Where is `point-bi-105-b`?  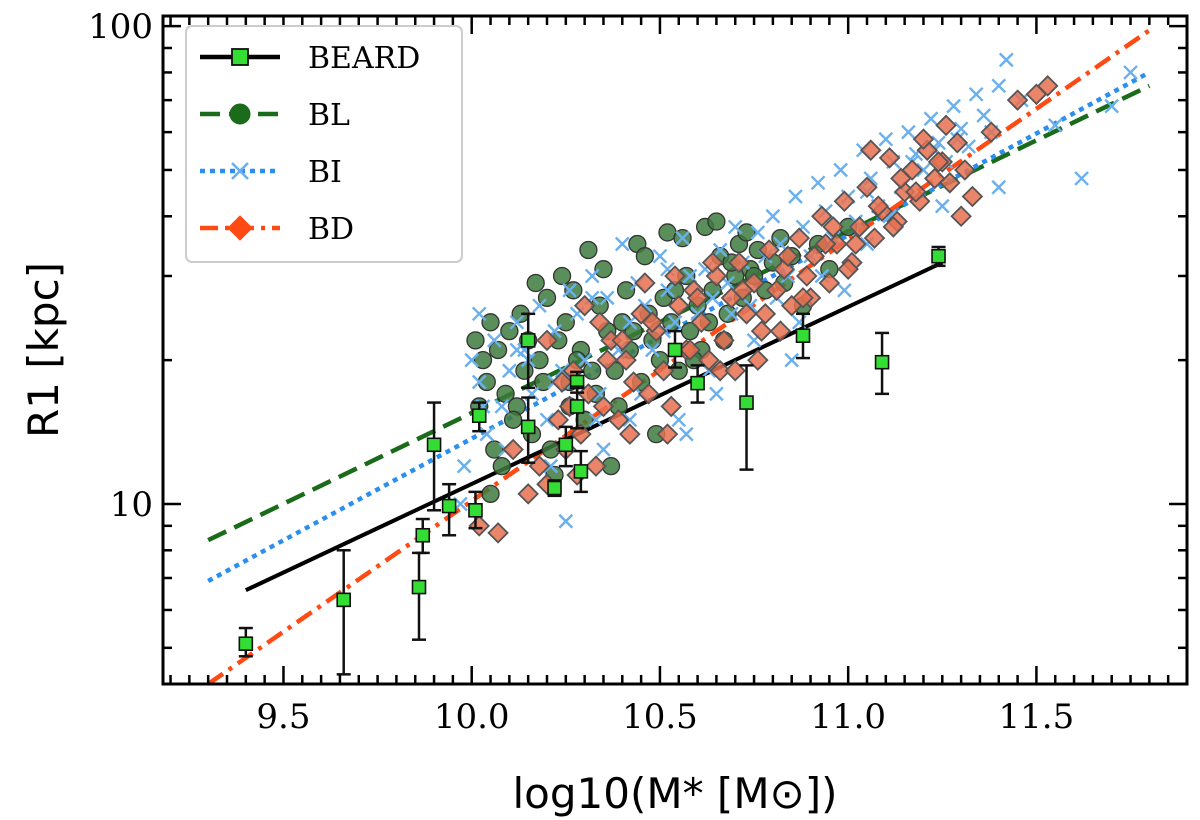 point-bi-105-b is located at coordinates (792, 360).